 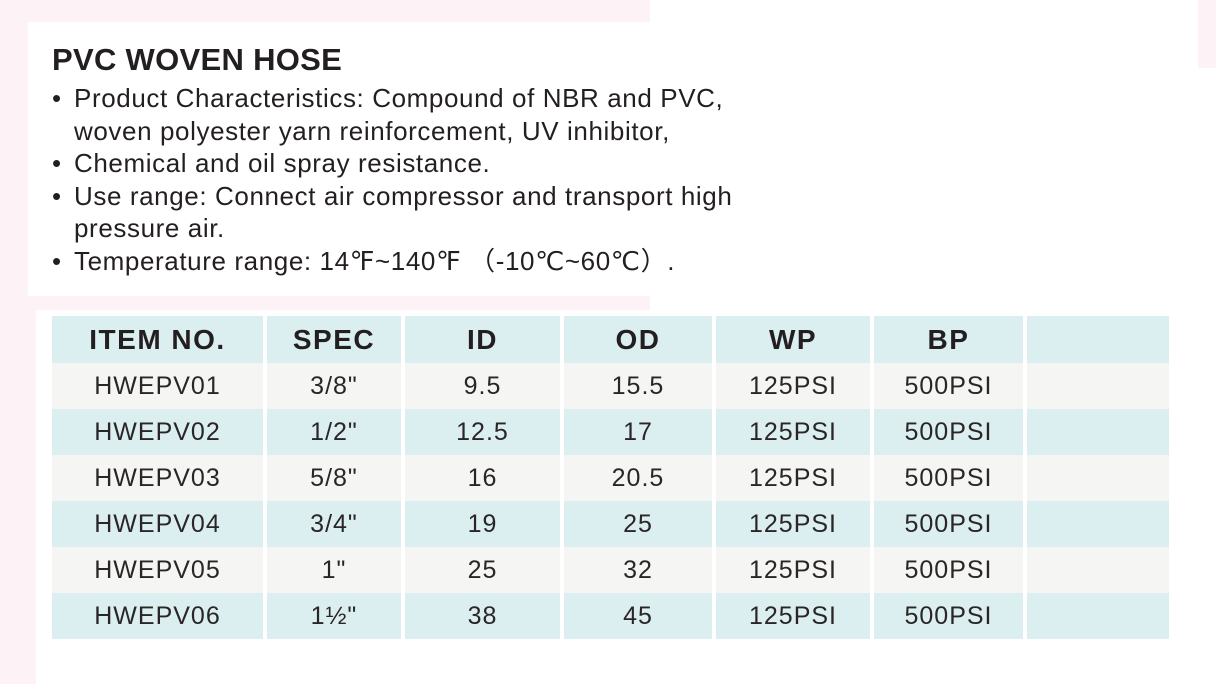 What do you see at coordinates (157, 386) in the screenshot?
I see `cell-item-no: HWEPV01` at bounding box center [157, 386].